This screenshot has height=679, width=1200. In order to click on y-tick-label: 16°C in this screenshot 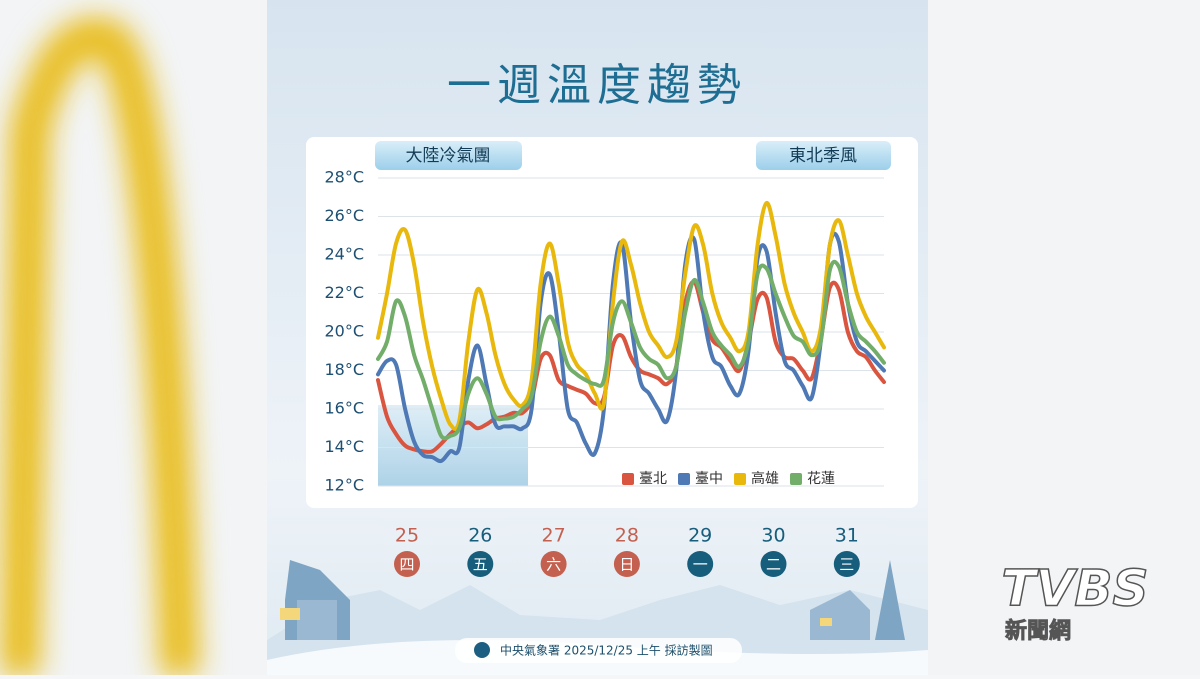, I will do `click(344, 408)`.